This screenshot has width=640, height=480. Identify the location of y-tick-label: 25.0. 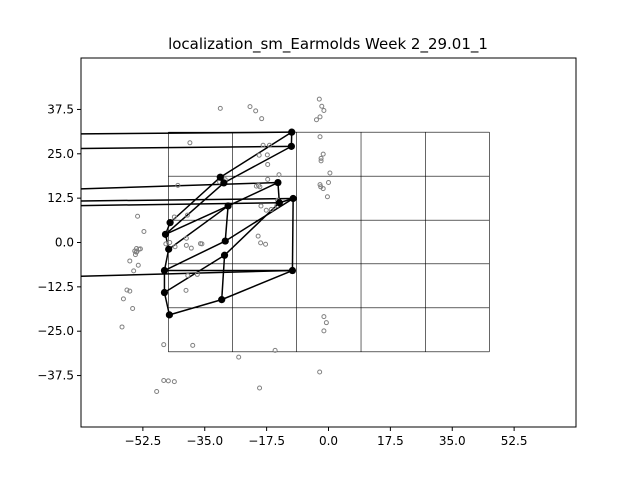
(60, 154).